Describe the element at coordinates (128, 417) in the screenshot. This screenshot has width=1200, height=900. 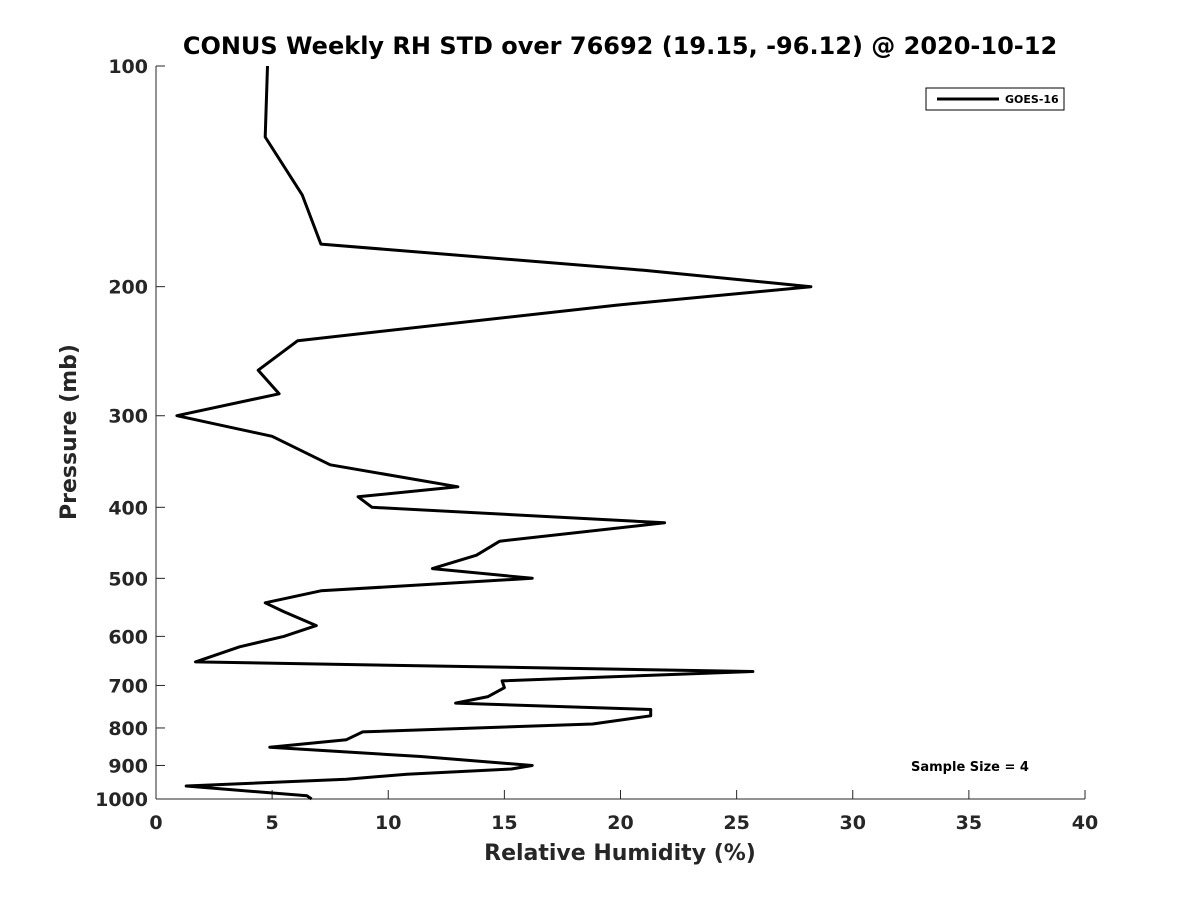
I see `y-tick-label: 300` at that location.